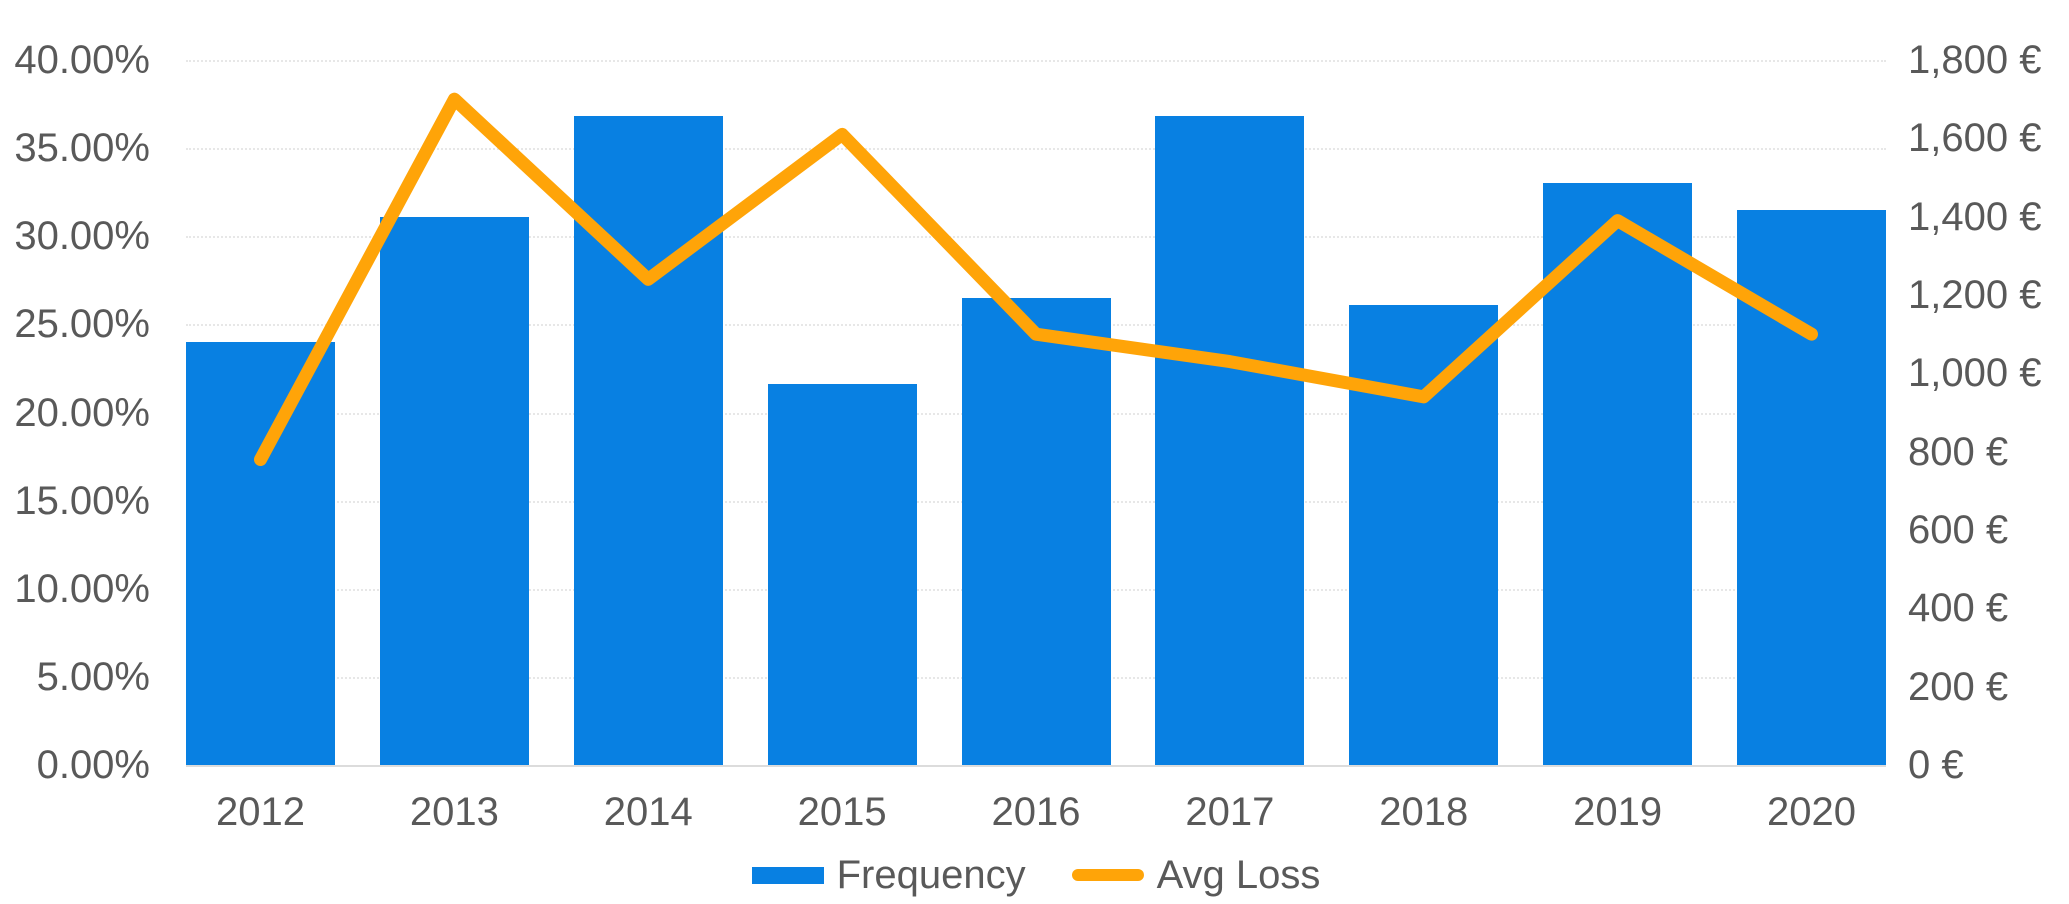  Describe the element at coordinates (1975, 295) in the screenshot. I see `right-axis-tick-label: 1,200 €` at that location.